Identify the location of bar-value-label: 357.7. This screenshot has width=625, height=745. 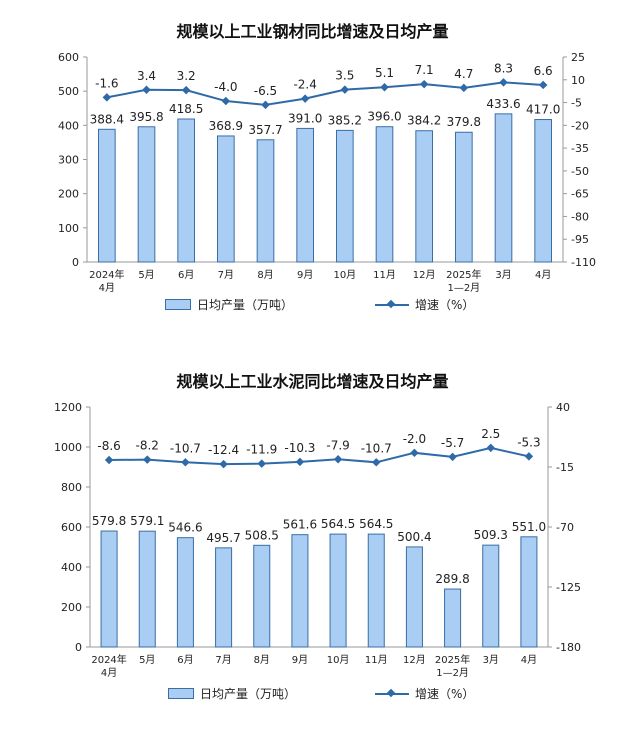
(265, 130).